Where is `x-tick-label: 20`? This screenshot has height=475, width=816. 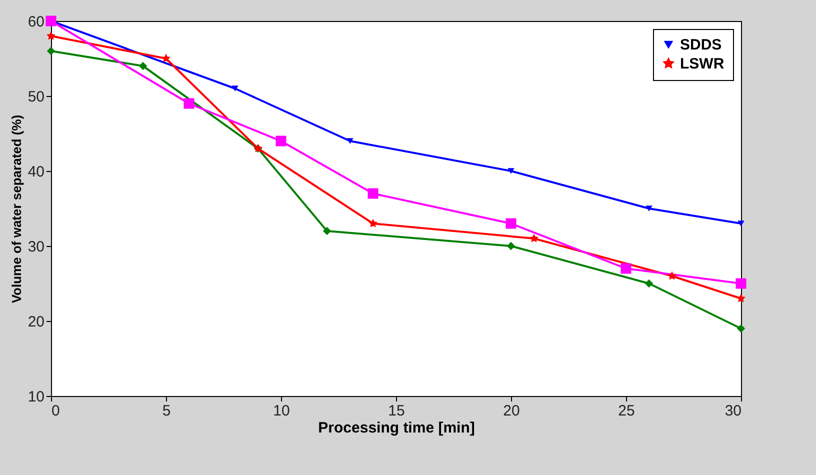 x-tick-label: 20 is located at coordinates (511, 411).